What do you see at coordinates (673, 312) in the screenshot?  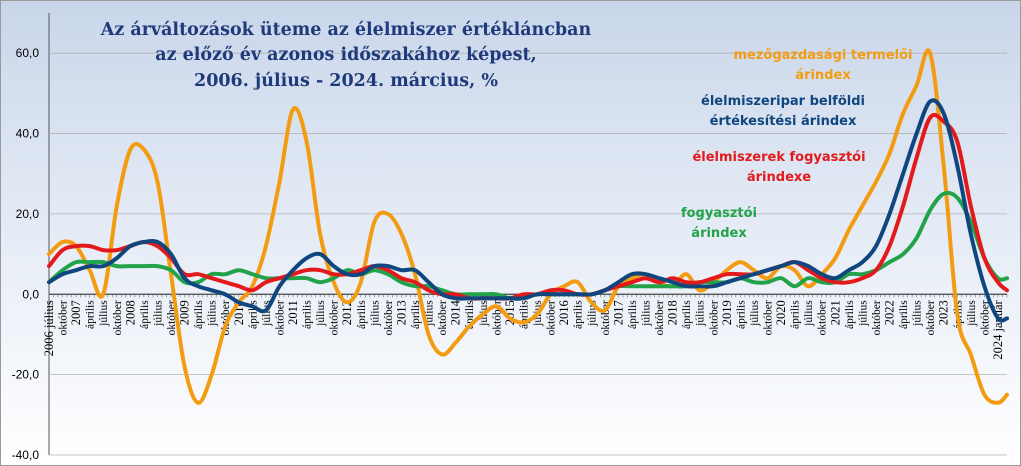 I see `x-tick-label: 2018` at bounding box center [673, 312].